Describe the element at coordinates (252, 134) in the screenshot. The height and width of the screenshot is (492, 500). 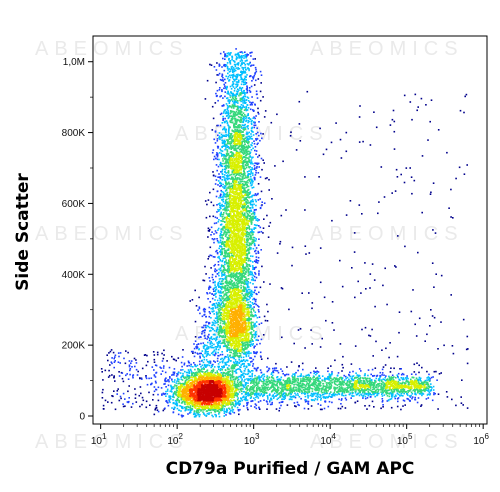
I see `watermark-text: ABEOMICS` at that location.